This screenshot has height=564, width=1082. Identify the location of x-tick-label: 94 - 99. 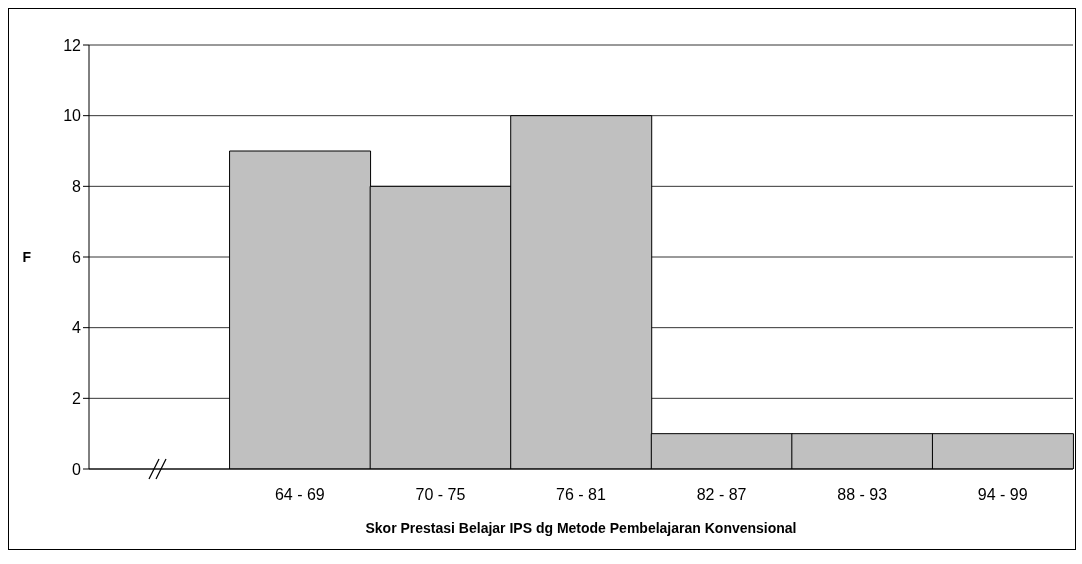
(1002, 495).